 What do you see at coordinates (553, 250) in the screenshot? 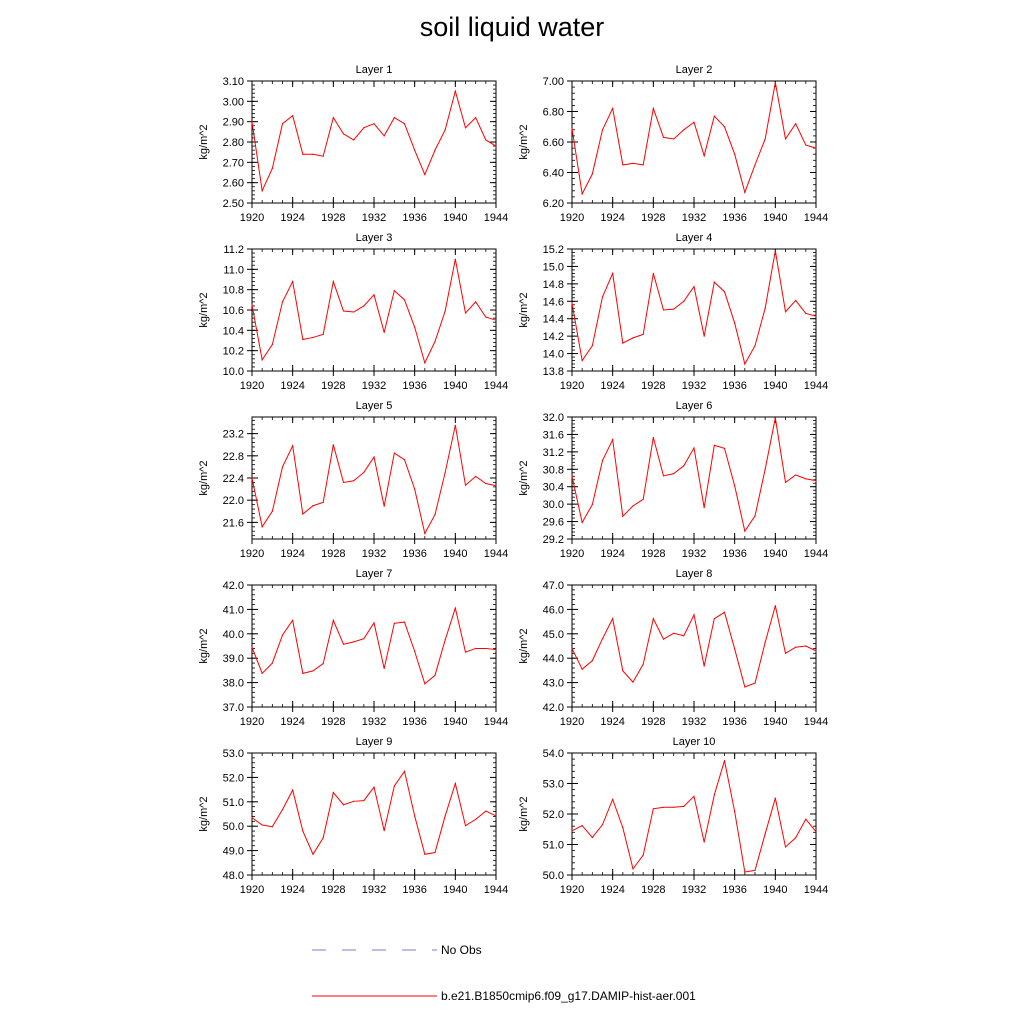
I see `y-tick-label: 15.2` at bounding box center [553, 250].